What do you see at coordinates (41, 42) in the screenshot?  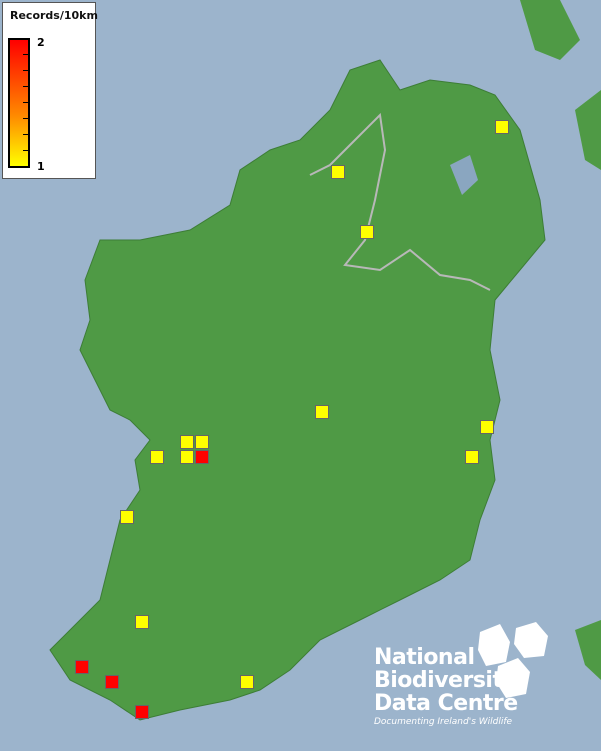 I see `legend-max-label: 2` at bounding box center [41, 42].